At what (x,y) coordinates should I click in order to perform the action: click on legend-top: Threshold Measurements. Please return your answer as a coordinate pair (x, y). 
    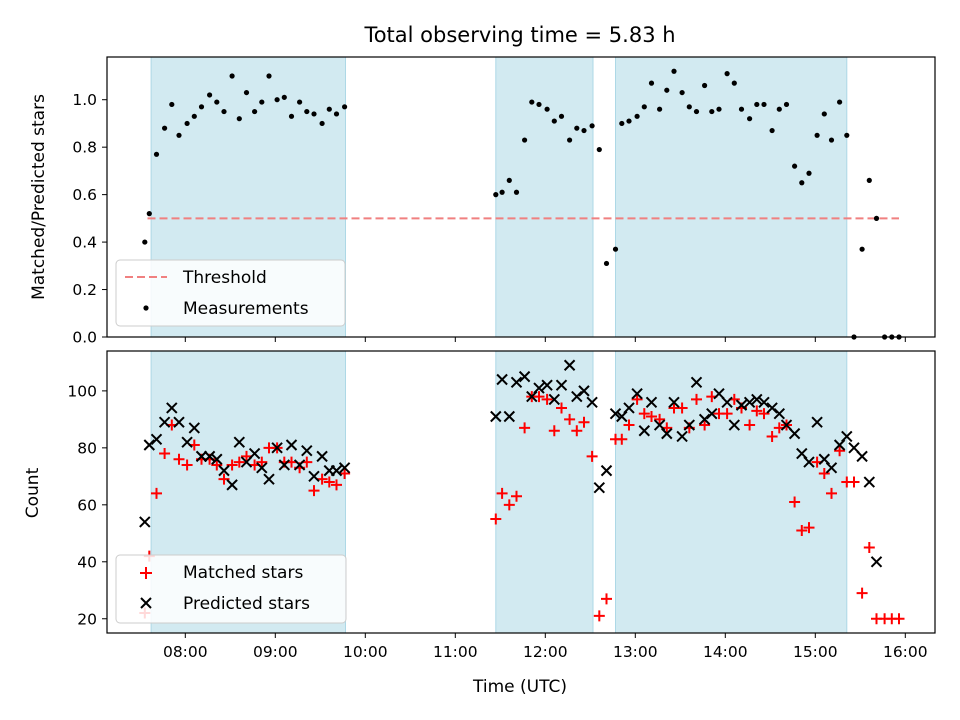
    Looking at the image, I should click on (230, 293).